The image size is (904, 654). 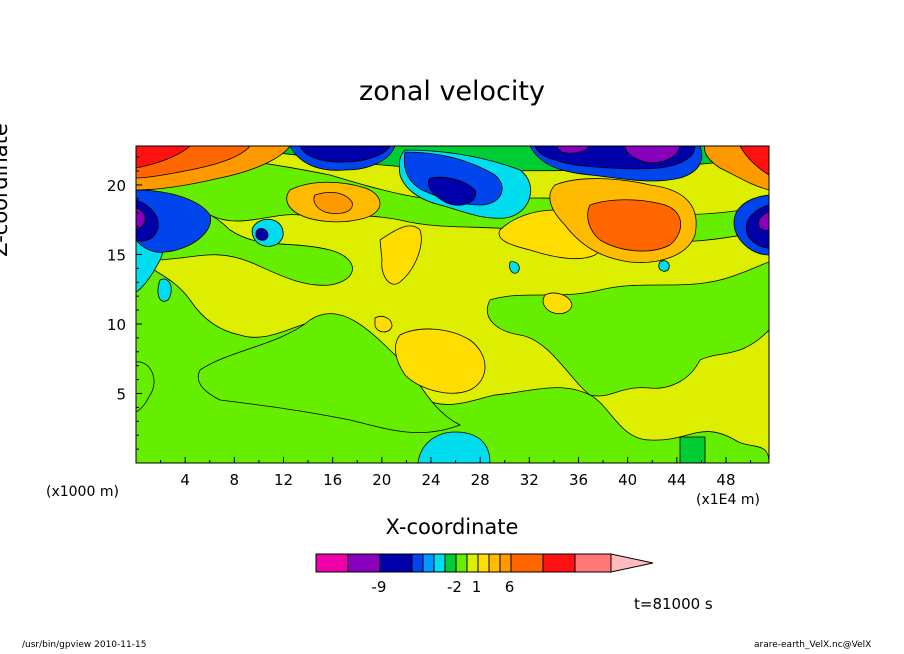 What do you see at coordinates (121, 394) in the screenshot?
I see `y-tick-label: 5` at bounding box center [121, 394].